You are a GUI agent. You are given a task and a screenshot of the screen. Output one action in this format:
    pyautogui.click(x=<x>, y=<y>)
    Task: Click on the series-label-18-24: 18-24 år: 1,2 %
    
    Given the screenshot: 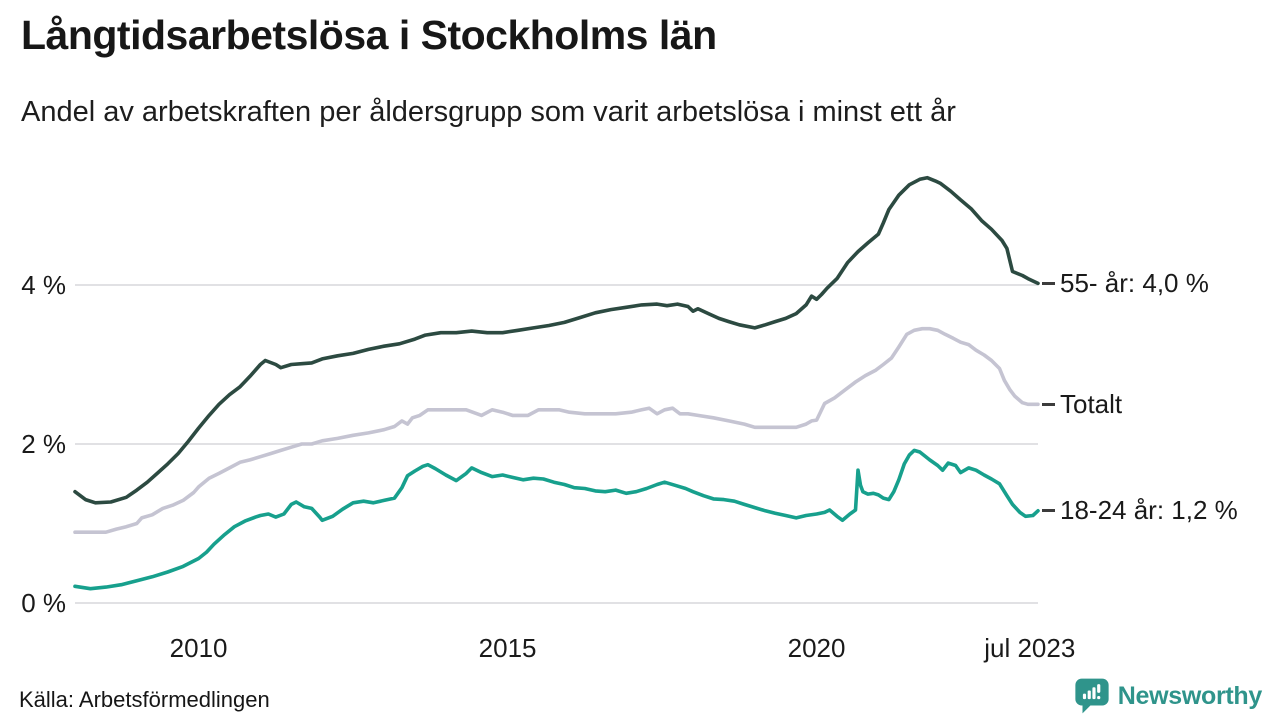 What is the action you would take?
    pyautogui.click(x=1140, y=511)
    